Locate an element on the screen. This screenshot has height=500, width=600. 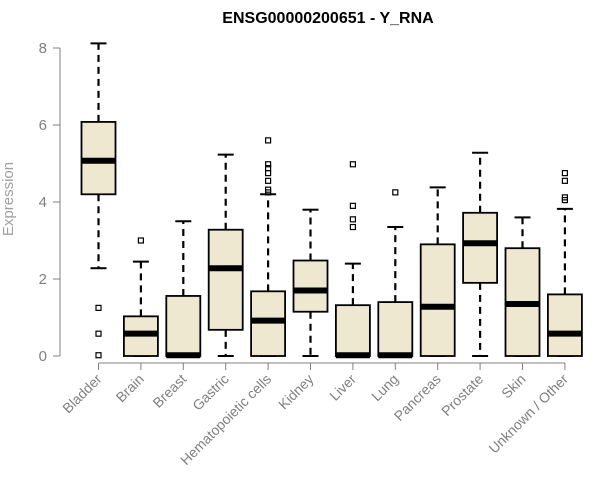
x-tick-label: Brain is located at coordinates (130, 388).